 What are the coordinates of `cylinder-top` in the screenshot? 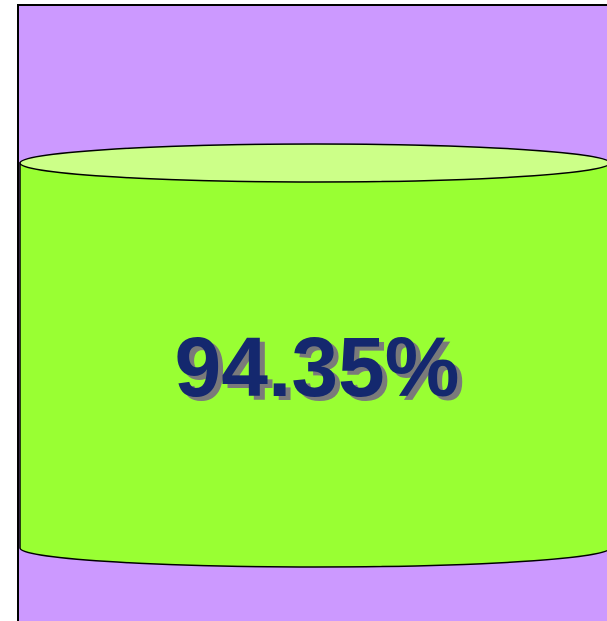 It's located at (313, 163).